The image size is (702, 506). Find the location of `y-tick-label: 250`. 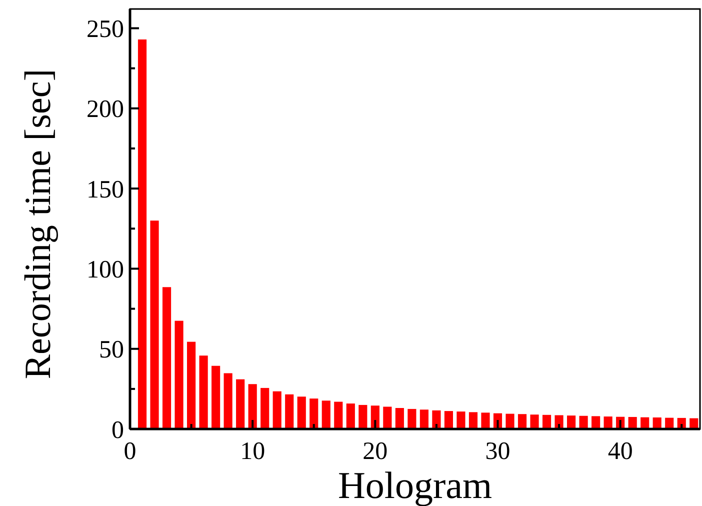

y-tick-label: 250 is located at coordinates (105, 29).